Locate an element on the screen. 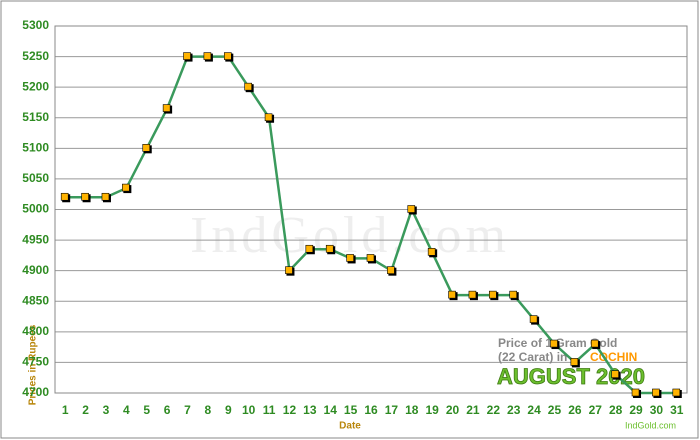 This screenshot has height=440, width=700. x-tick-label: 25 is located at coordinates (555, 410).